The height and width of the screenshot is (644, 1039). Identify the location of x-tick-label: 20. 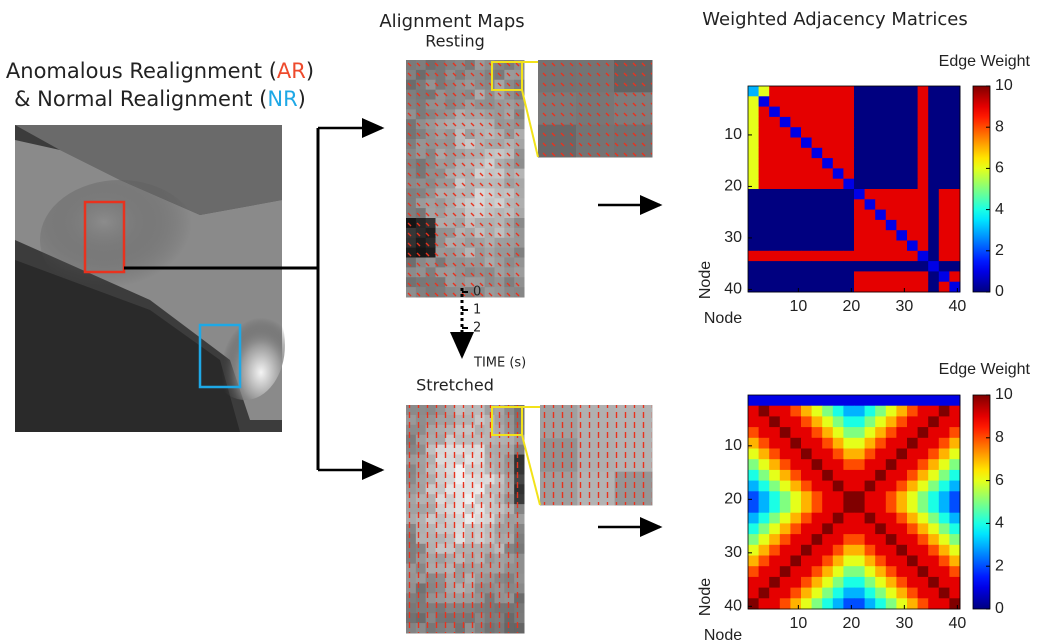
(851, 306).